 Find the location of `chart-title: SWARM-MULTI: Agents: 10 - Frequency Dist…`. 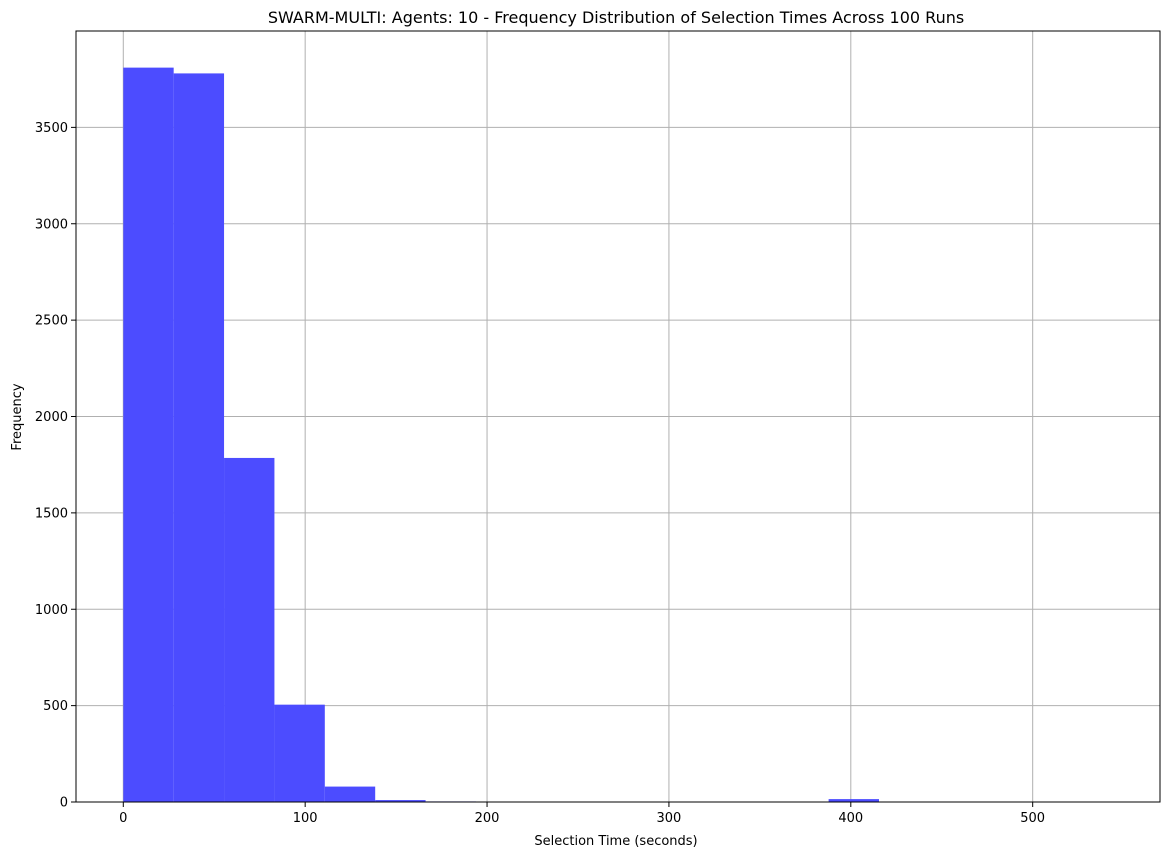

chart-title: SWARM-MULTI: Agents: 10 - Frequency Dist… is located at coordinates (616, 17).